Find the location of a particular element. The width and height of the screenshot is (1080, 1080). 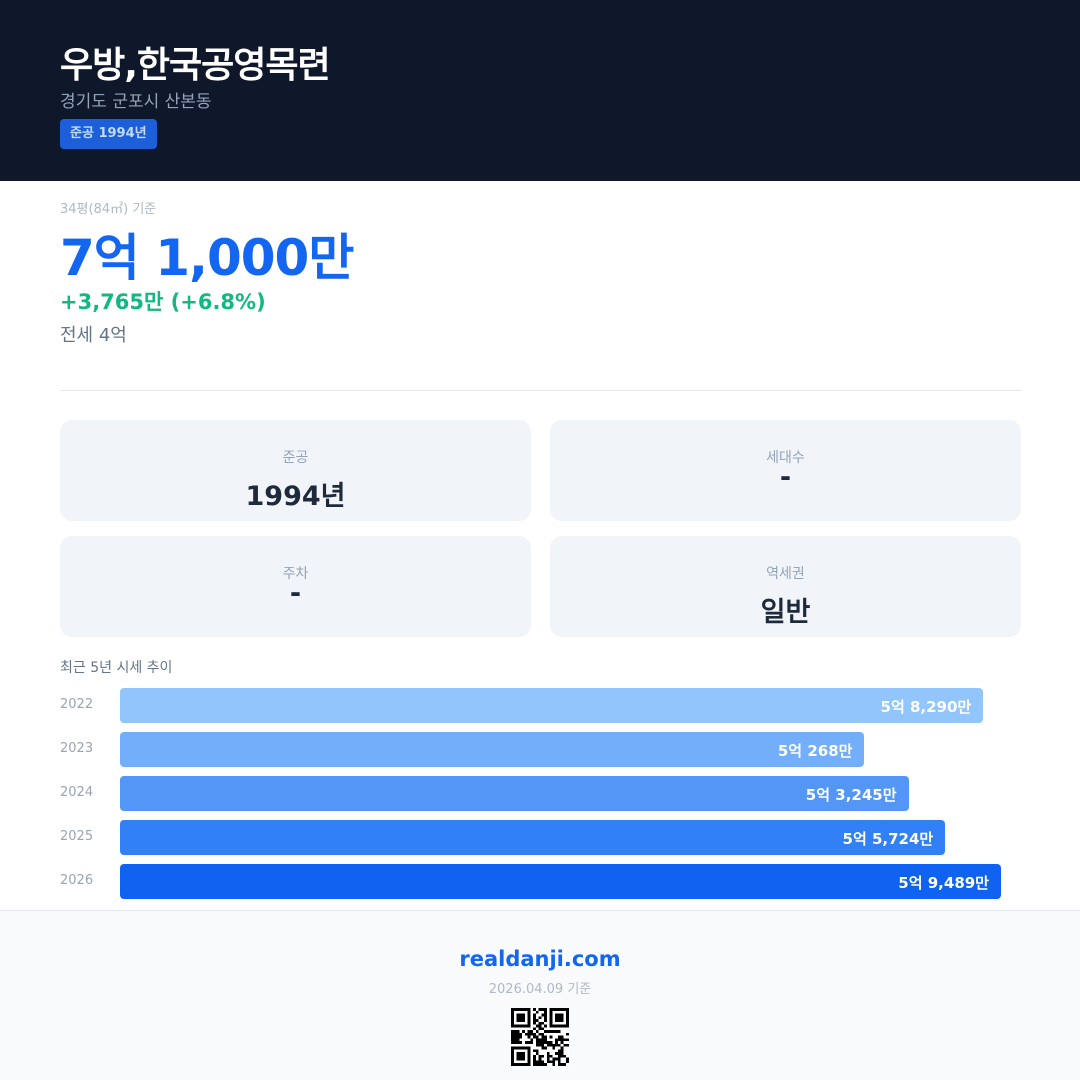

footer-date: 2026.04.09 기준 is located at coordinates (540, 989).